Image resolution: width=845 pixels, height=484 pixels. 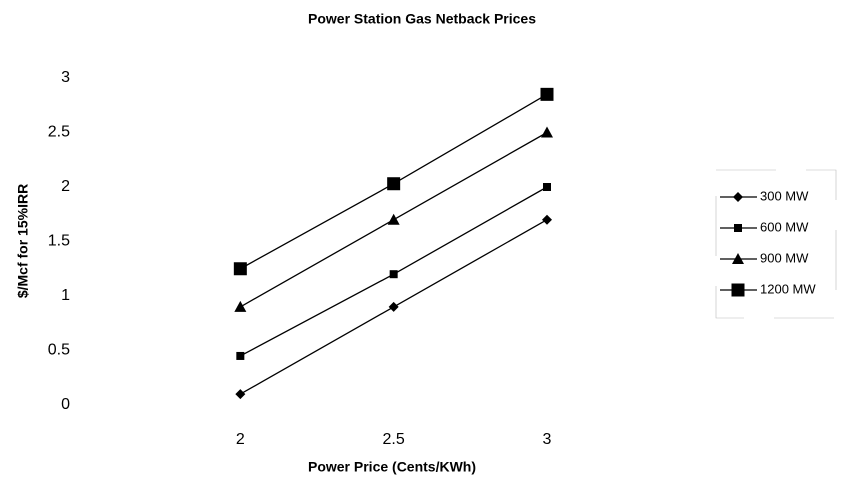 I want to click on y-tick-label: 3, so click(x=65, y=77).